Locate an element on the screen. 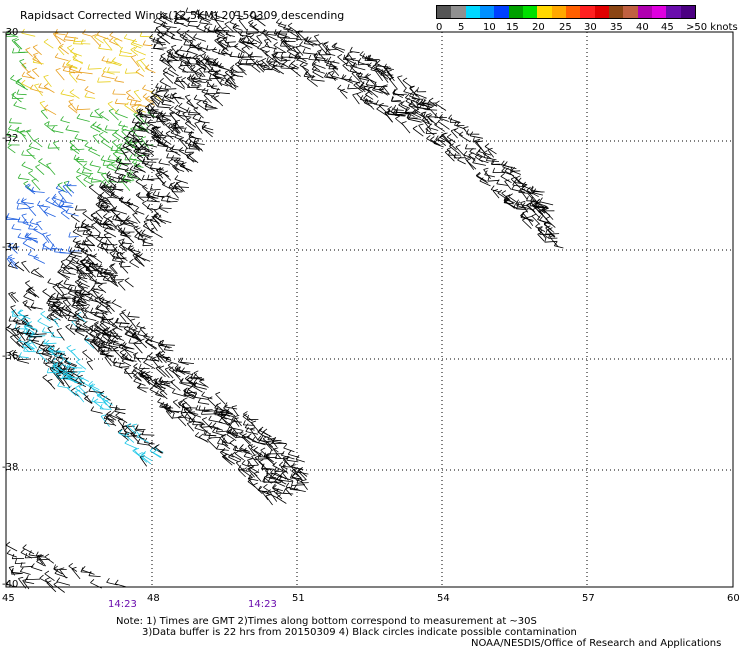  legend-label: 40 is located at coordinates (642, 27).